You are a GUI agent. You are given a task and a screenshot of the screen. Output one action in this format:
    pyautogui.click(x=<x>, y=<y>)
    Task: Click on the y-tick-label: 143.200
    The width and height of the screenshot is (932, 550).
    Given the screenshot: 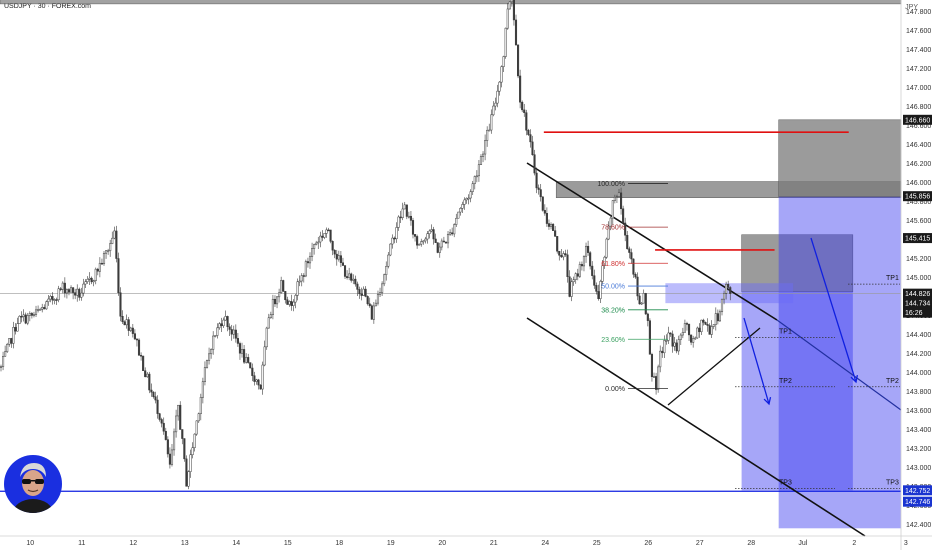 What is the action you would take?
    pyautogui.click(x=918, y=449)
    